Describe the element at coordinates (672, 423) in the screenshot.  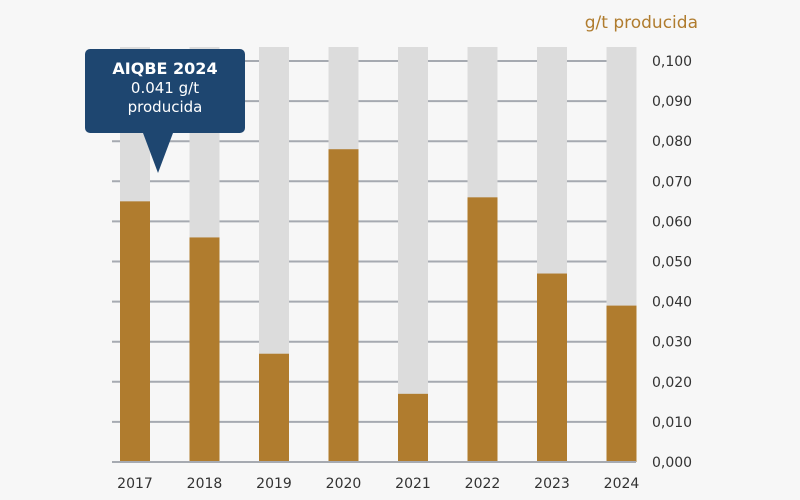
I see `y-tick-label: 0,010` at that location.